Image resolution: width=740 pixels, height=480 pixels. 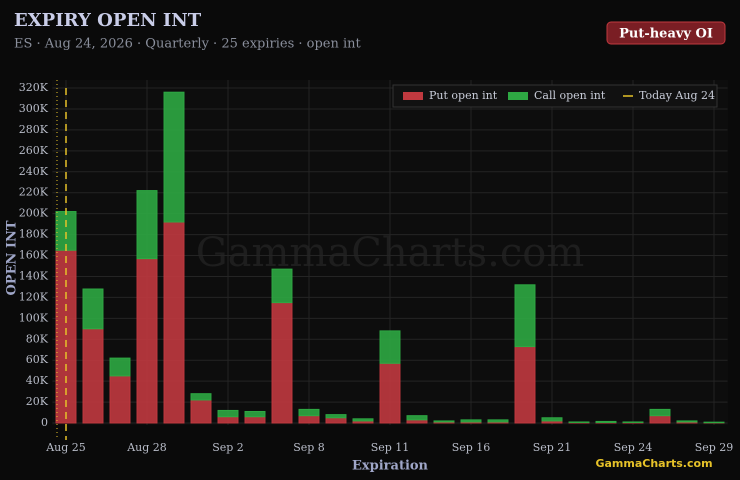 What do you see at coordinates (34, 192) in the screenshot?
I see `y-tick-label: 220K` at bounding box center [34, 192].